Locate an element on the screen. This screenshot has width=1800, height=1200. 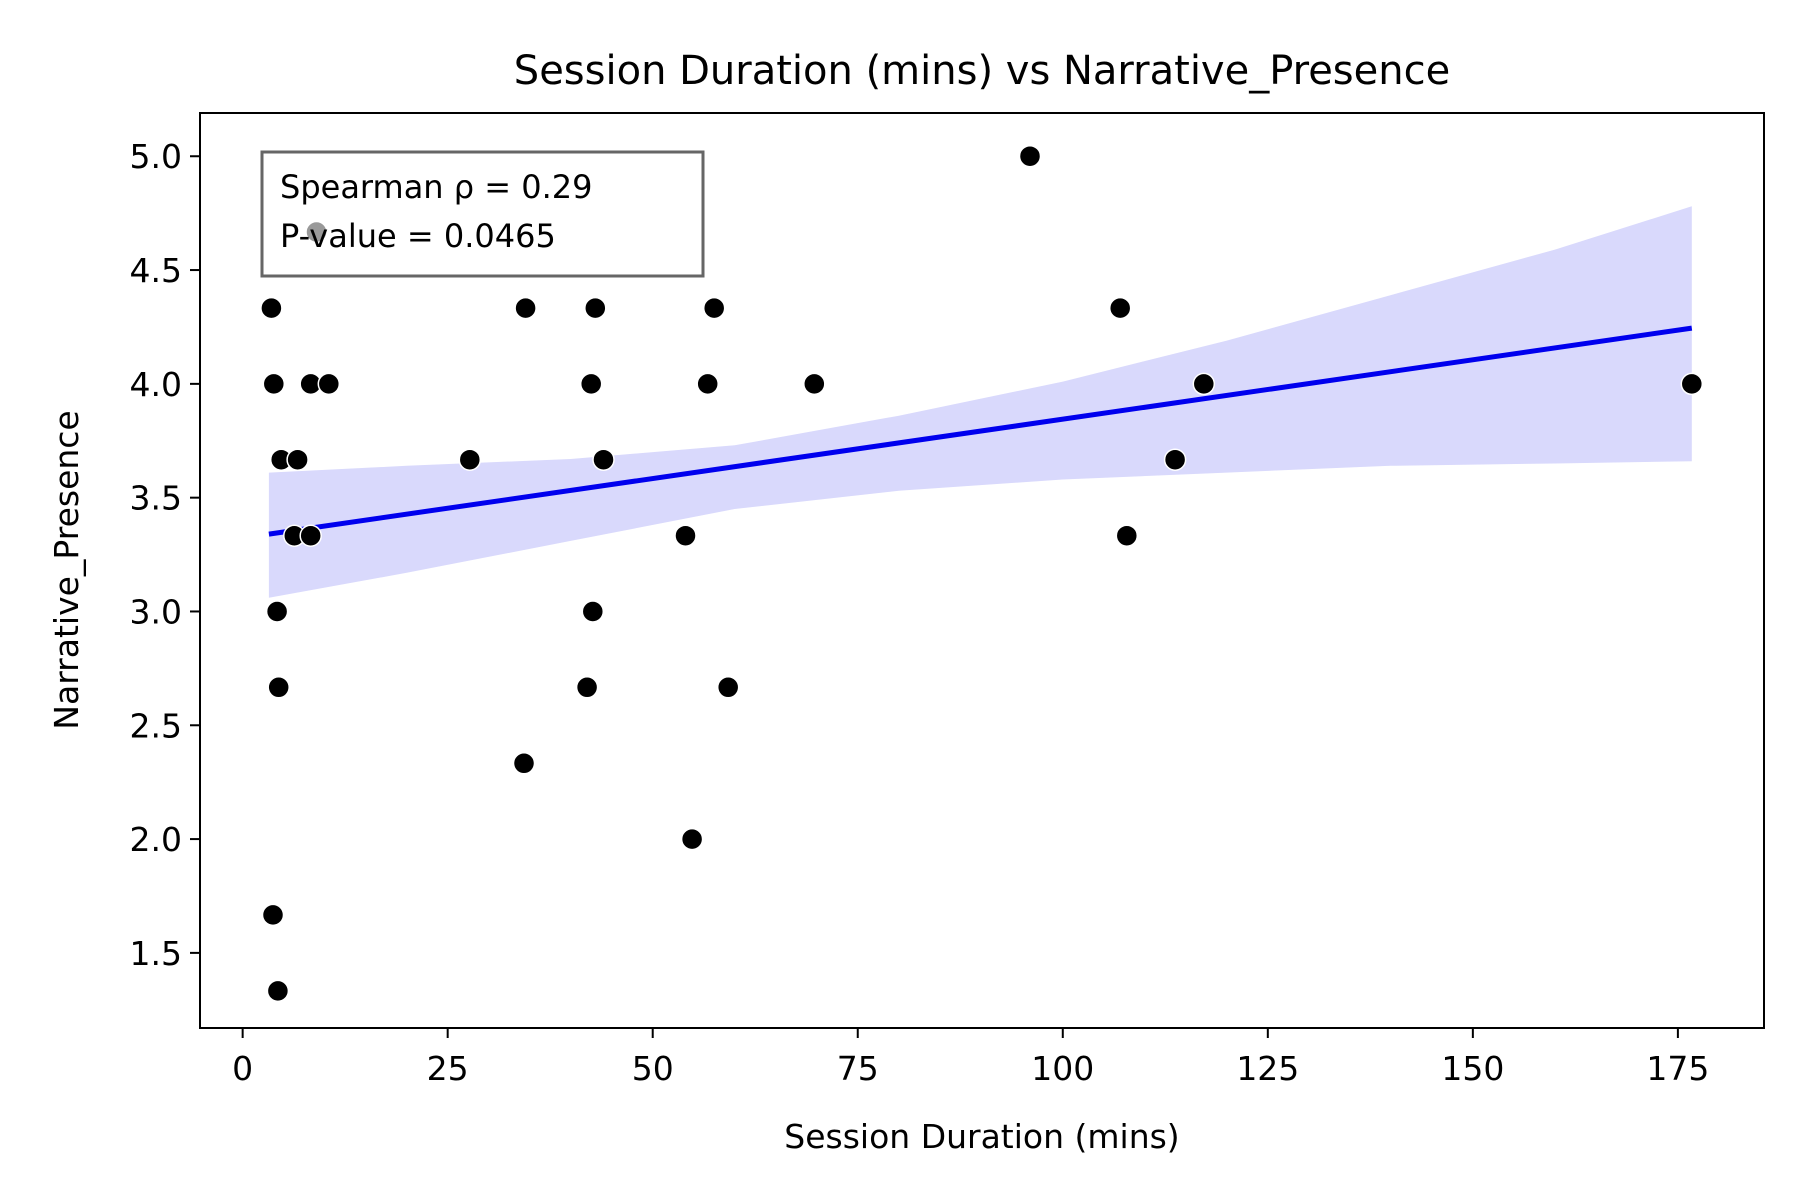
y-tick-label: 2.5 is located at coordinates (156, 725).